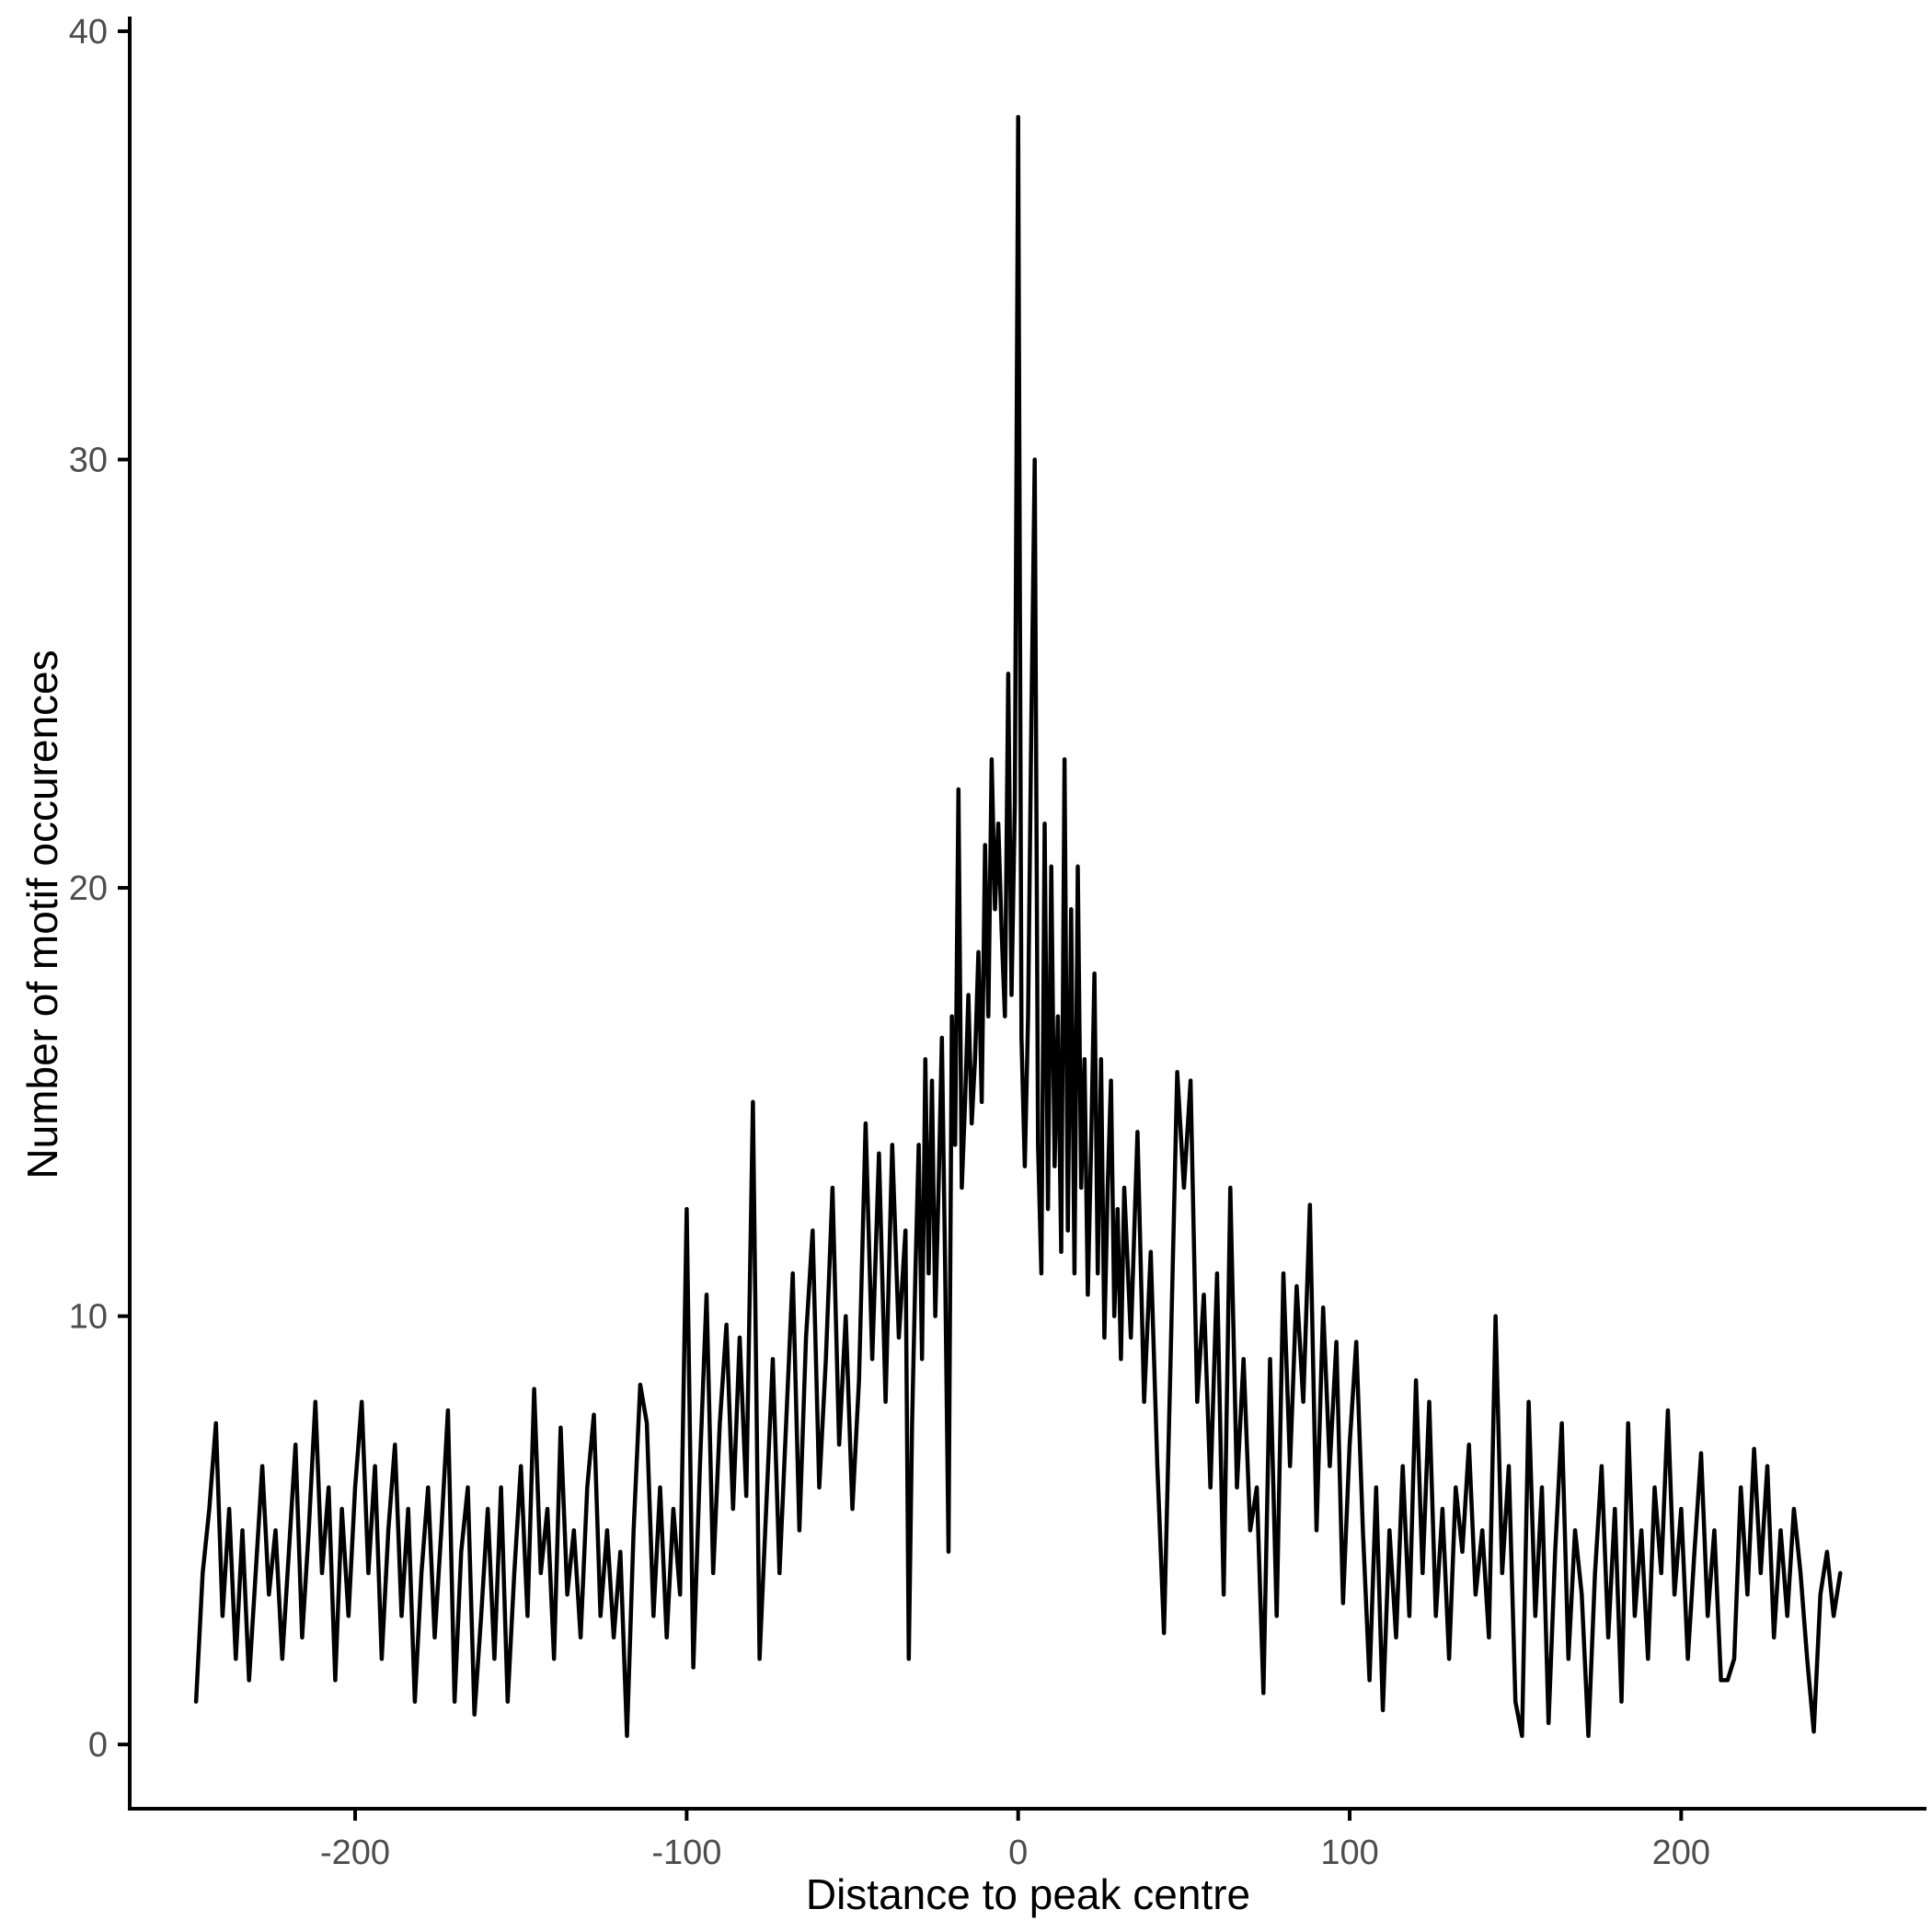 This screenshot has width=1932, height=1932. What do you see at coordinates (1681, 1853) in the screenshot?
I see `x-tick-label: 200` at bounding box center [1681, 1853].